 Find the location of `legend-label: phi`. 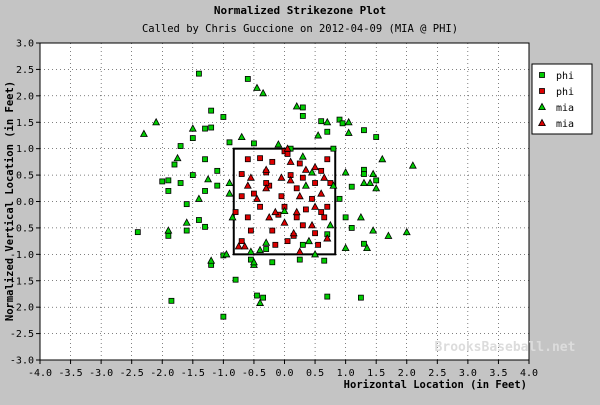

legend-label: phi is located at coordinates (565, 76).